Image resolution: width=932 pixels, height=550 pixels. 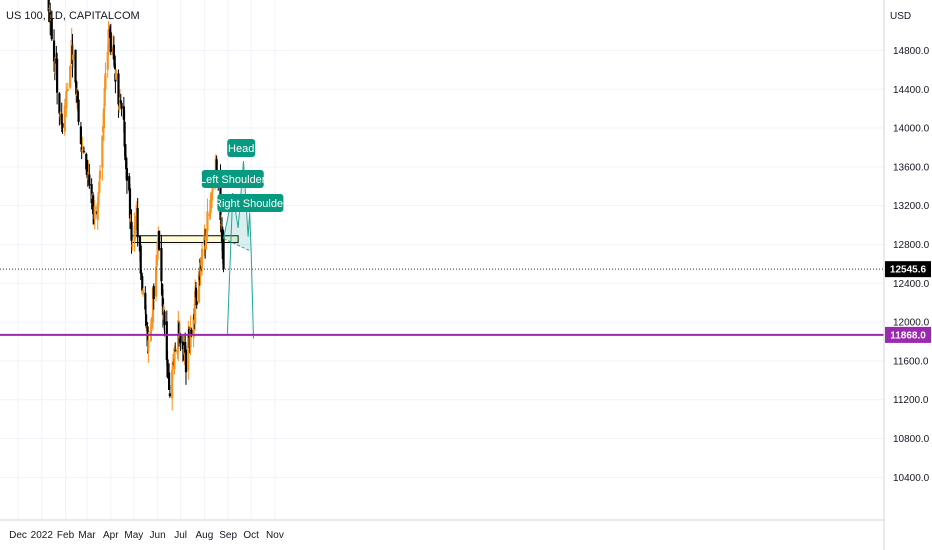 What do you see at coordinates (241, 148) in the screenshot?
I see `annotation-head: Head` at bounding box center [241, 148].